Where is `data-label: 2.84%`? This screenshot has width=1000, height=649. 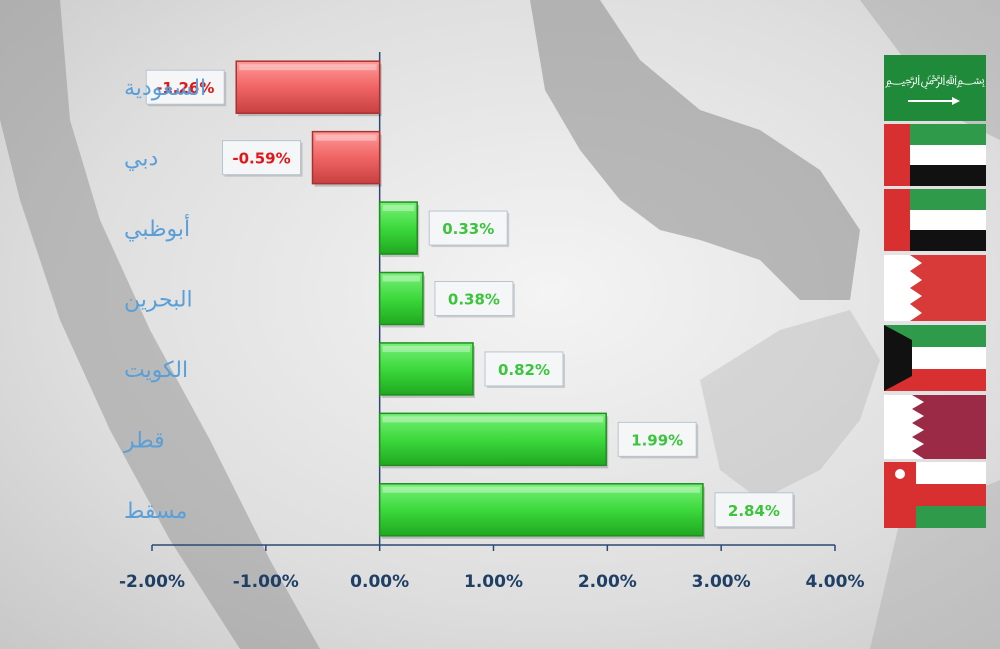 data-label: 2.84% is located at coordinates (754, 511).